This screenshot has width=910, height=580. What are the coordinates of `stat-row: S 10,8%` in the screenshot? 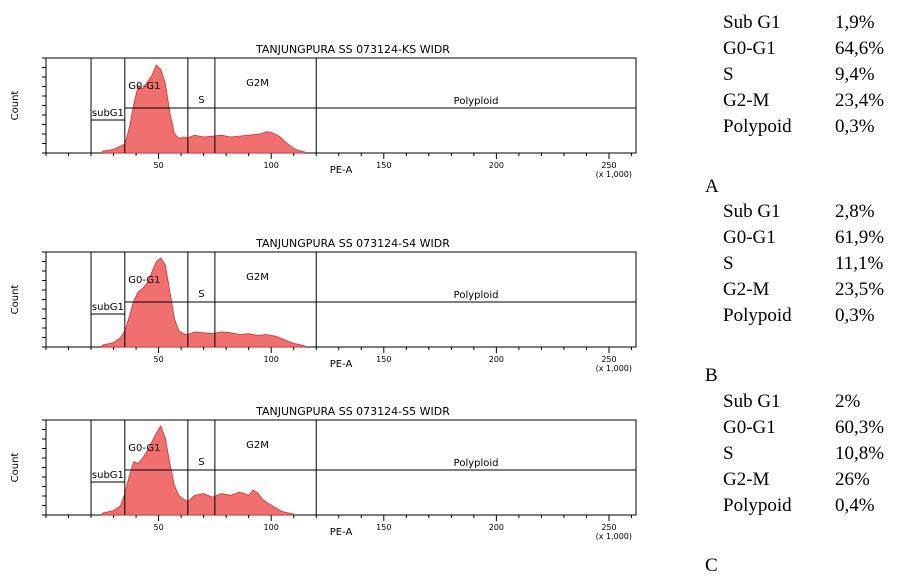 It's located at (816, 456).